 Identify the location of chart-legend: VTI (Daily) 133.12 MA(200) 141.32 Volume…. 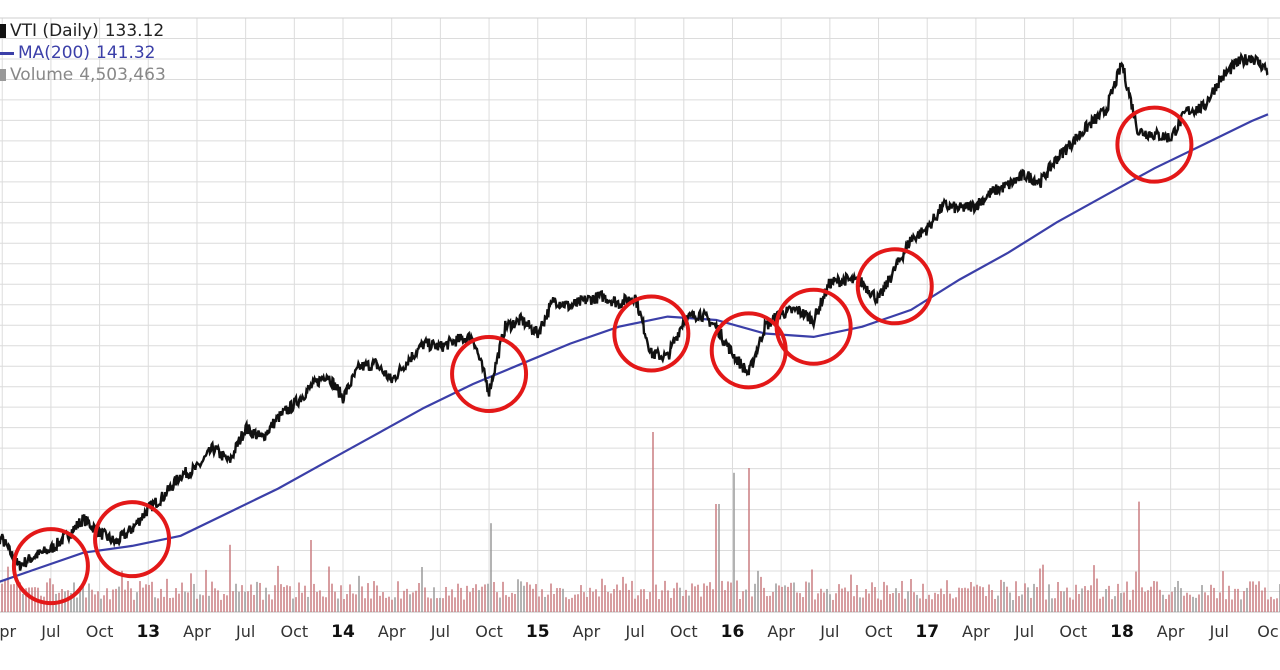
(83, 53).